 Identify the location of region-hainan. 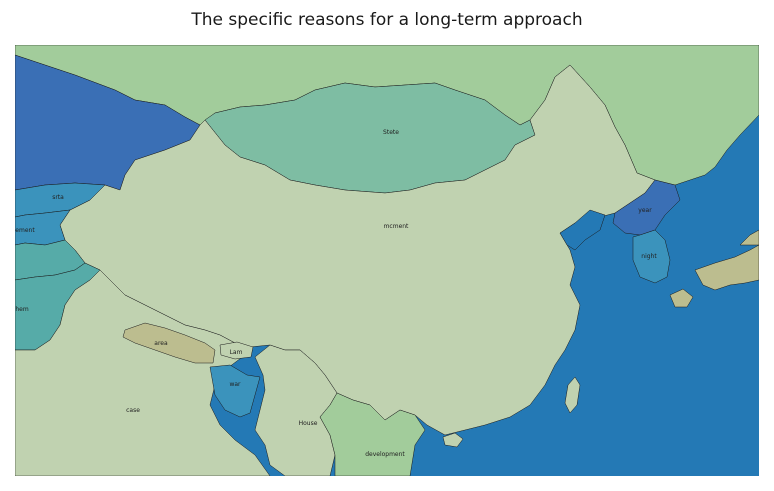
(453, 440).